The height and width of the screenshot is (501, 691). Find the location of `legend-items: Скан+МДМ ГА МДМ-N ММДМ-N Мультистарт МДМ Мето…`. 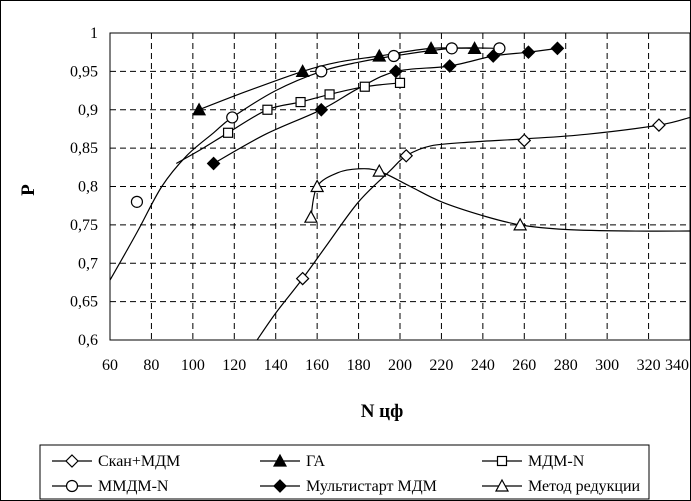

legend-items: Скан+МДМ ГА МДМ-N ММДМ-N Мультистарт МДМ Мето… is located at coordinates (346, 474).